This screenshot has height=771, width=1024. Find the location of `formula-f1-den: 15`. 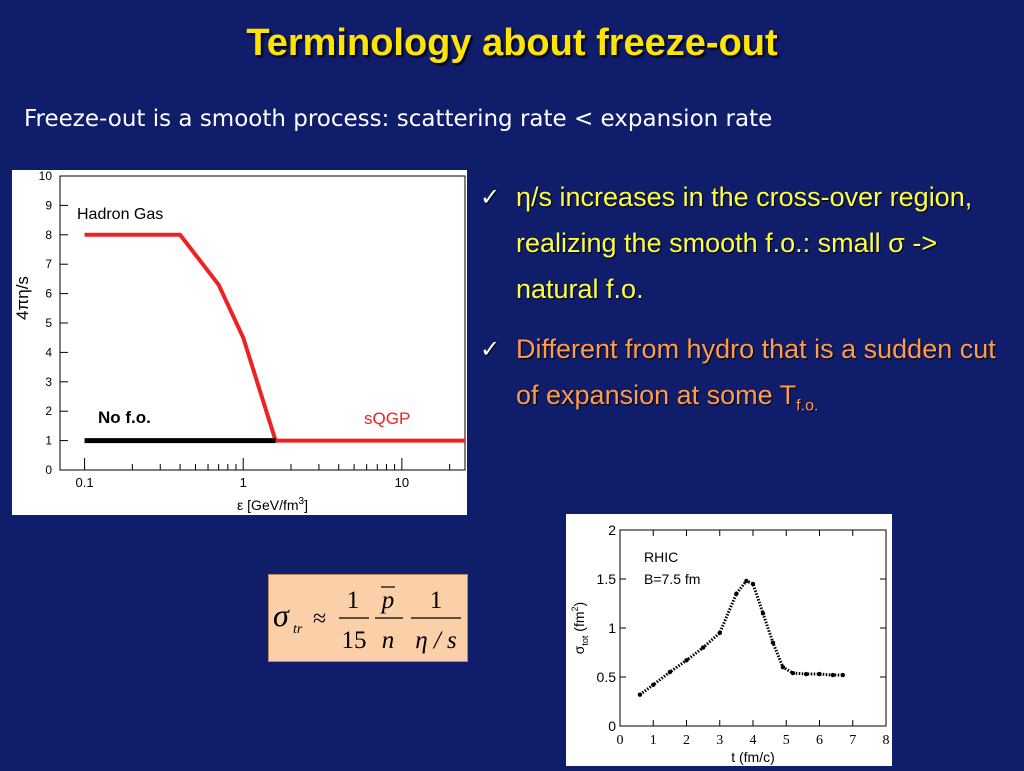

formula-f1-den: 15 is located at coordinates (354, 640).